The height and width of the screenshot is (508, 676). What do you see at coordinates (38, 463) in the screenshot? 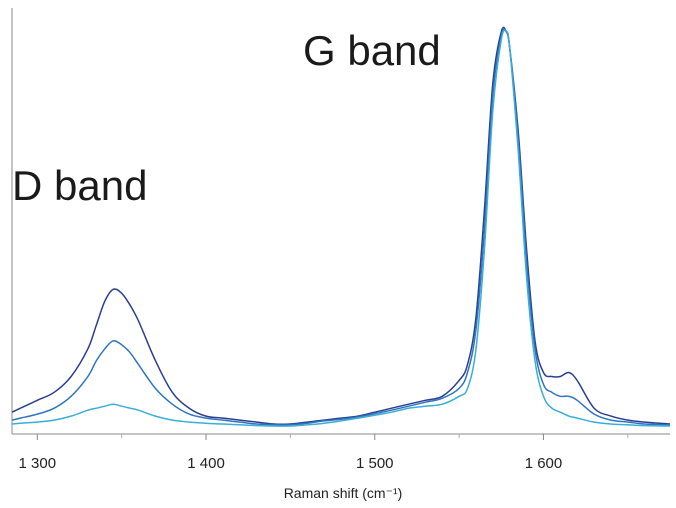
I see `x-tick-label: 1 300` at bounding box center [38, 463].